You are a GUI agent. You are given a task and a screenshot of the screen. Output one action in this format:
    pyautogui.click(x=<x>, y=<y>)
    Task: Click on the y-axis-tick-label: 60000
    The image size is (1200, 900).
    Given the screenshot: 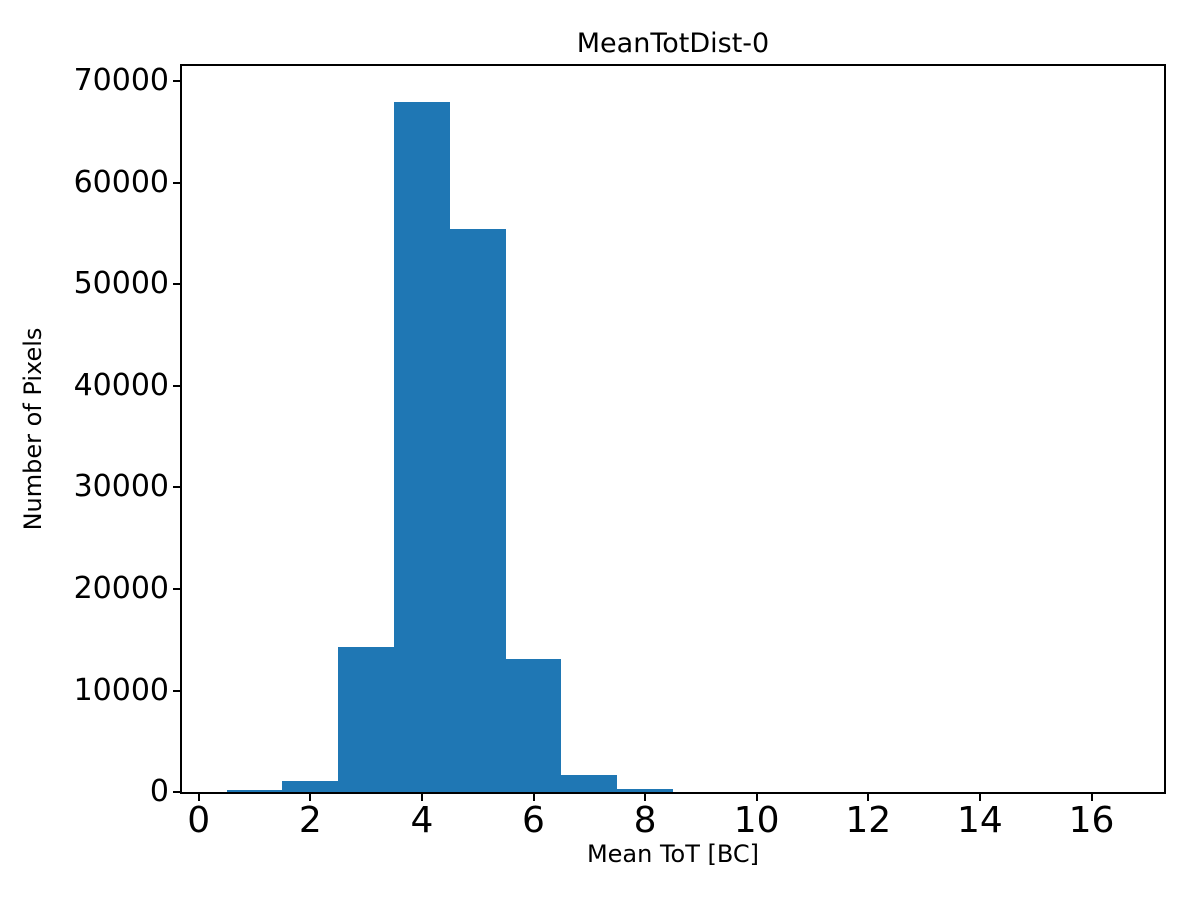 What is the action you would take?
    pyautogui.click(x=121, y=182)
    